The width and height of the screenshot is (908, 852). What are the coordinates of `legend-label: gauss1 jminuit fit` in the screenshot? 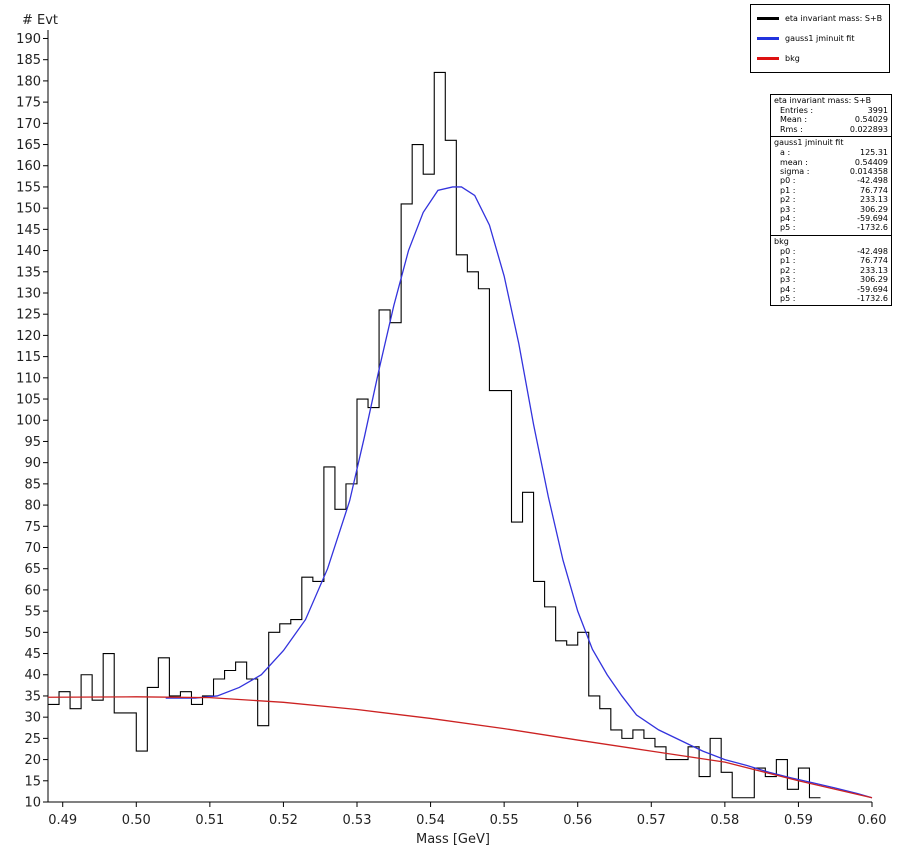 It's located at (820, 38).